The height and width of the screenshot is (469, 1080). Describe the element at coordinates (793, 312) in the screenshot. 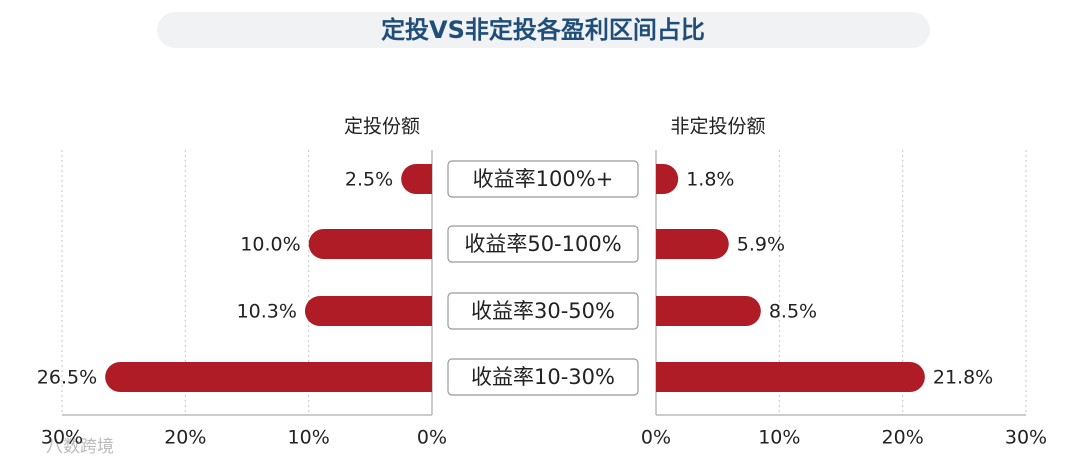

I see `value-label: 8.5%` at that location.